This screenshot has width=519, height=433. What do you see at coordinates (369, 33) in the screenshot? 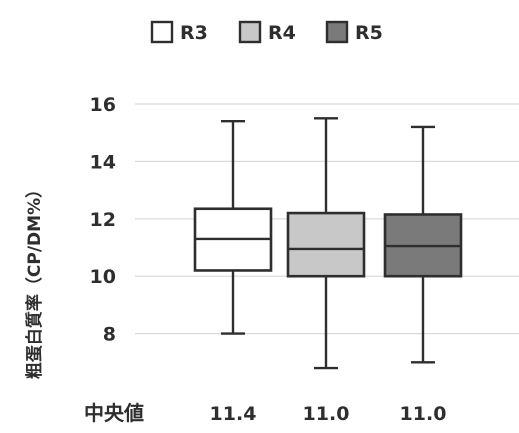
I see `legend-label-r5: R5` at bounding box center [369, 33].